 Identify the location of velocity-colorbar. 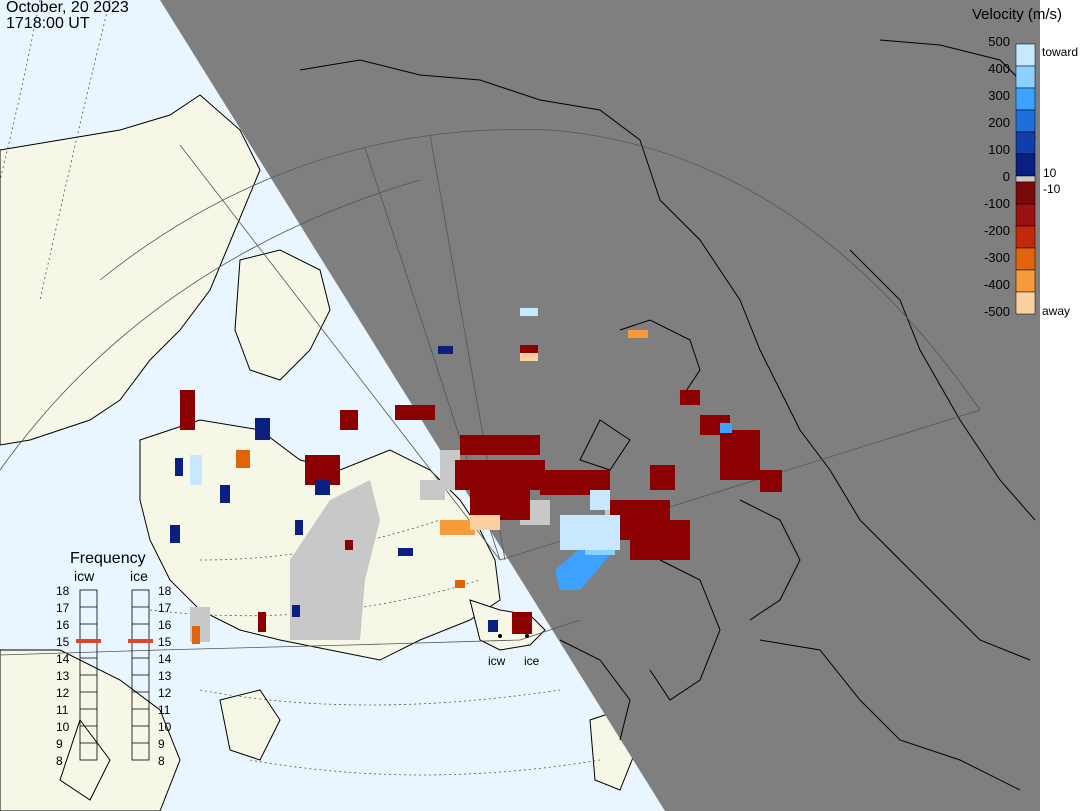
(1025, 179).